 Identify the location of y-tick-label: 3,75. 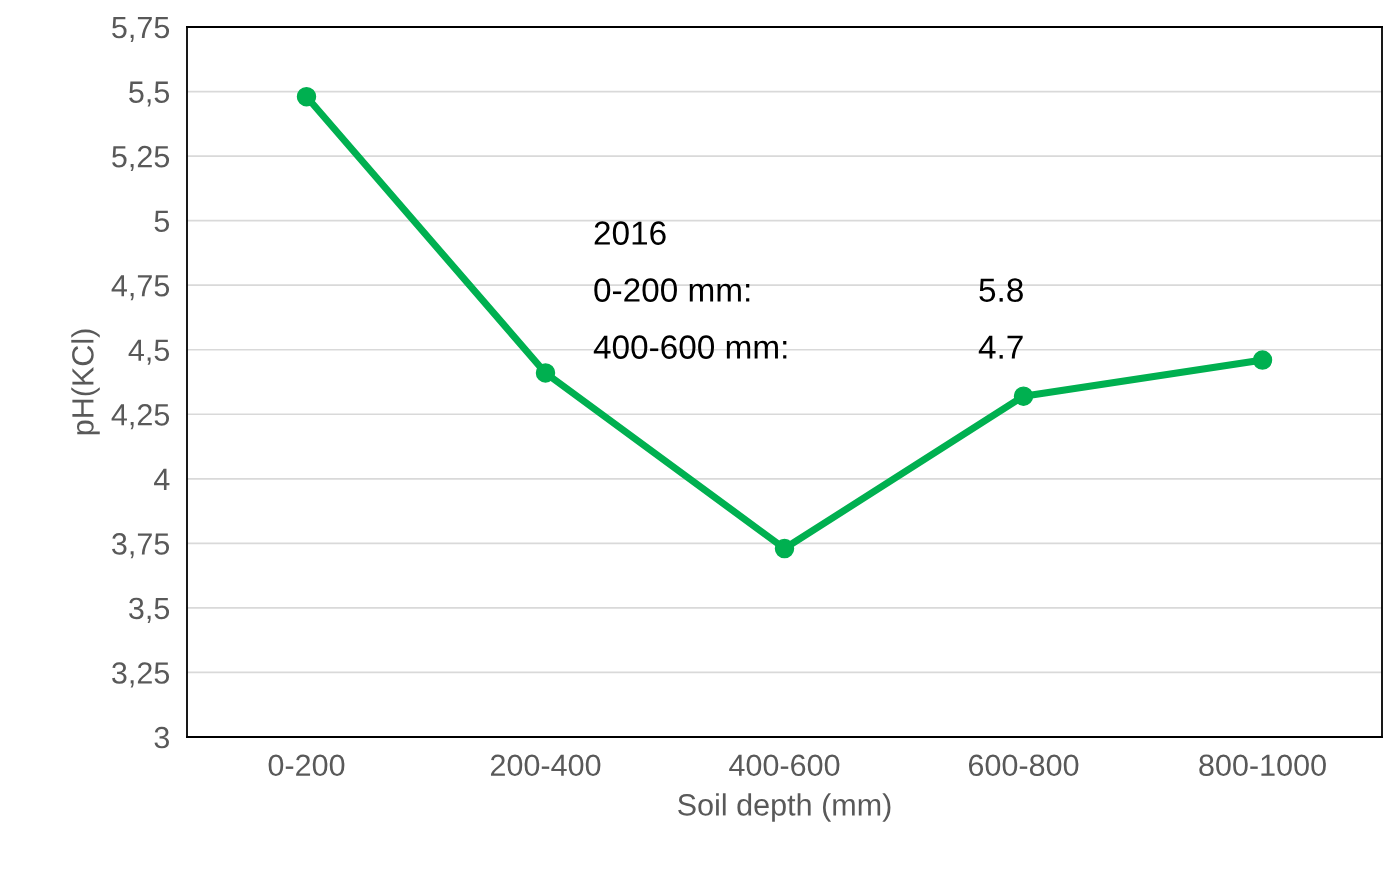
(141, 546).